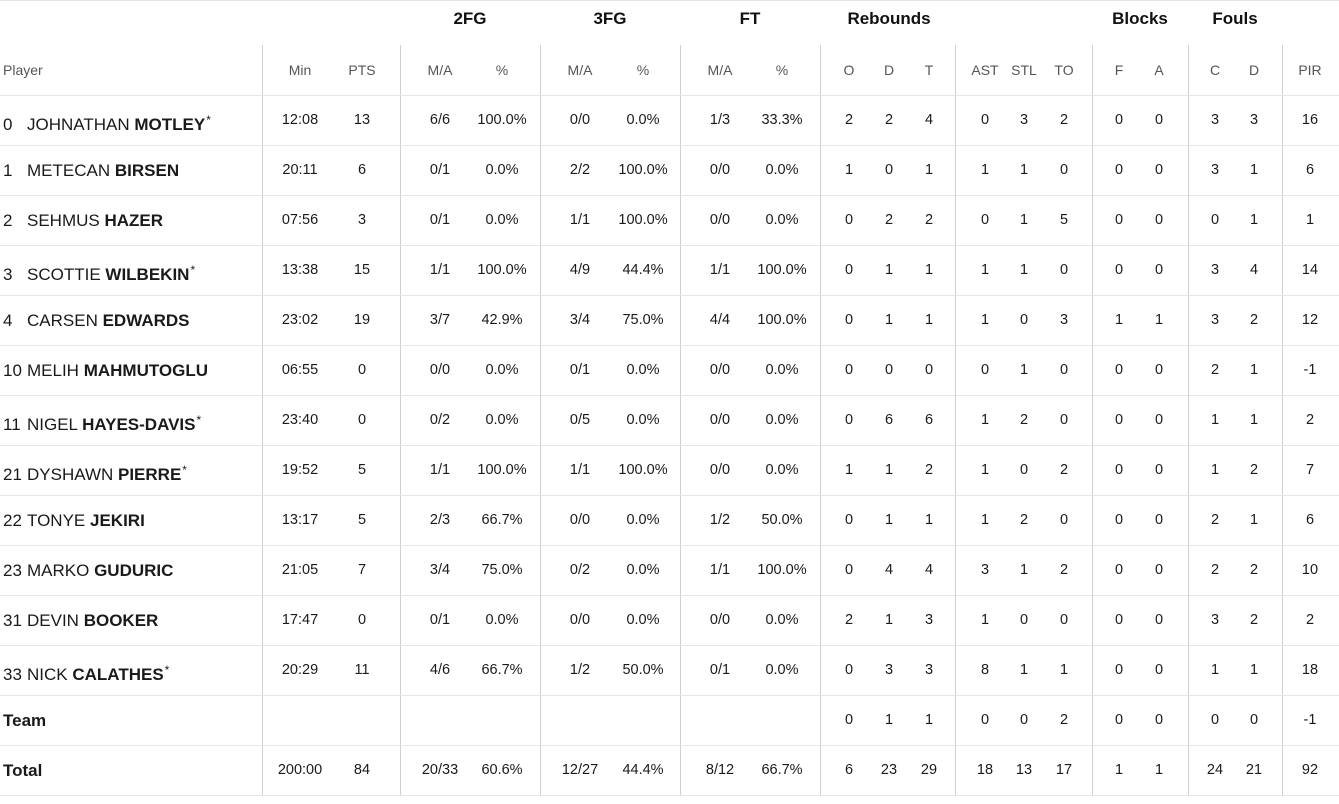  Describe the element at coordinates (1215, 570) in the screenshot. I see `stat-cell-c-16: 2` at that location.